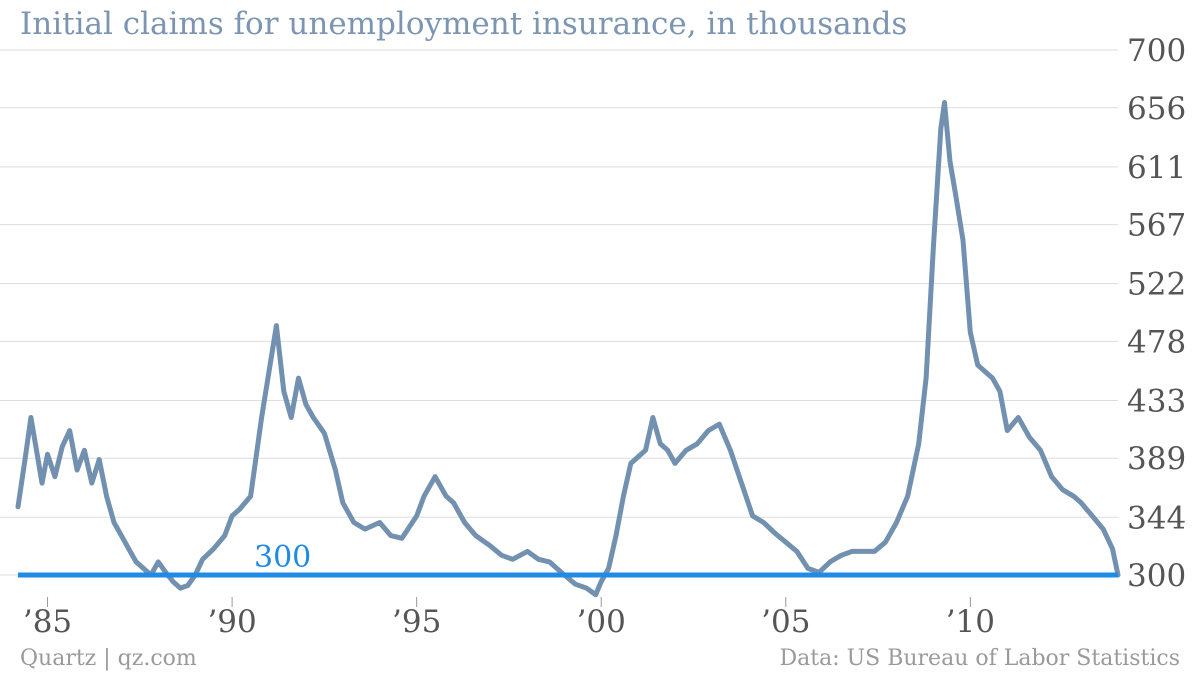 The height and width of the screenshot is (676, 1200). Describe the element at coordinates (1156, 285) in the screenshot. I see `y-tick-label: 522` at that location.